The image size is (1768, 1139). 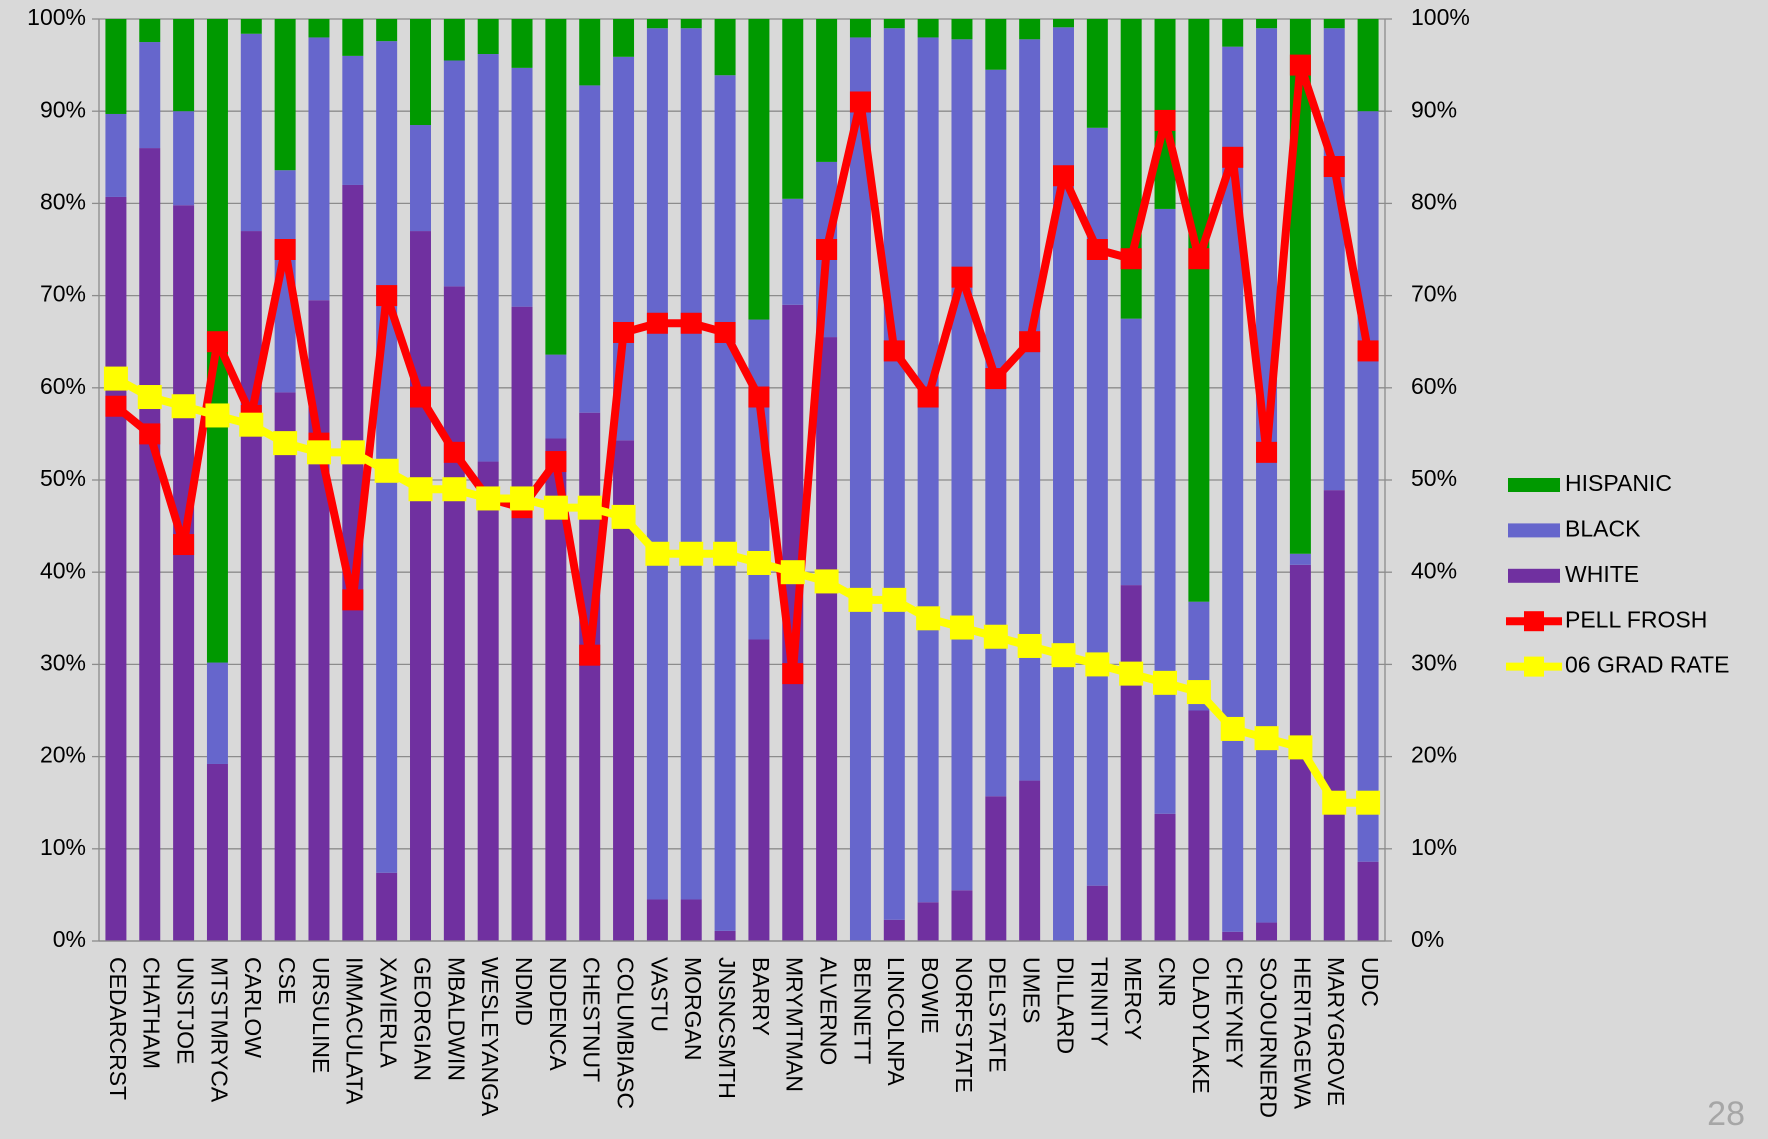 I want to click on legend-swatch, so click(x=1534, y=530).